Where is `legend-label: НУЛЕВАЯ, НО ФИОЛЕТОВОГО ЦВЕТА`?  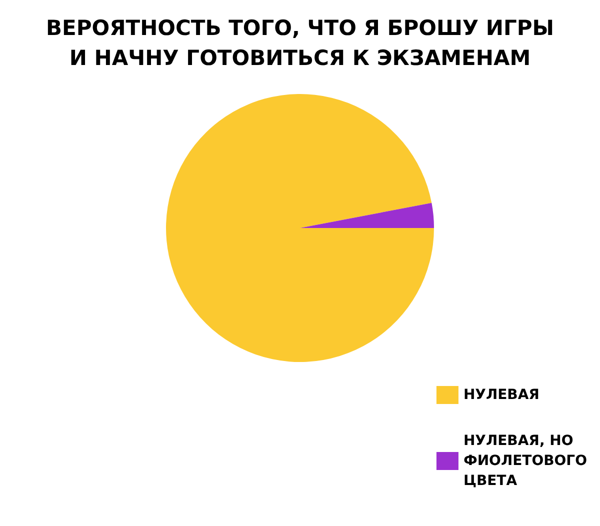 legend-label: НУЛЕВАЯ, НО ФИОЛЕТОВОГО ЦВЕТА is located at coordinates (525, 461).